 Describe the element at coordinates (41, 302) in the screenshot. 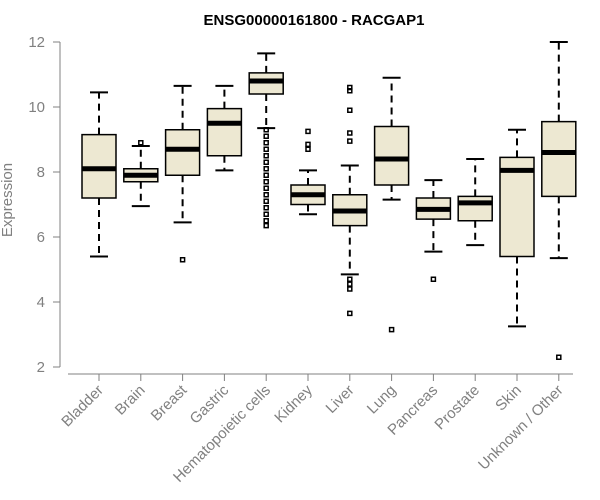

I see `y-tick-label: 4` at that location.